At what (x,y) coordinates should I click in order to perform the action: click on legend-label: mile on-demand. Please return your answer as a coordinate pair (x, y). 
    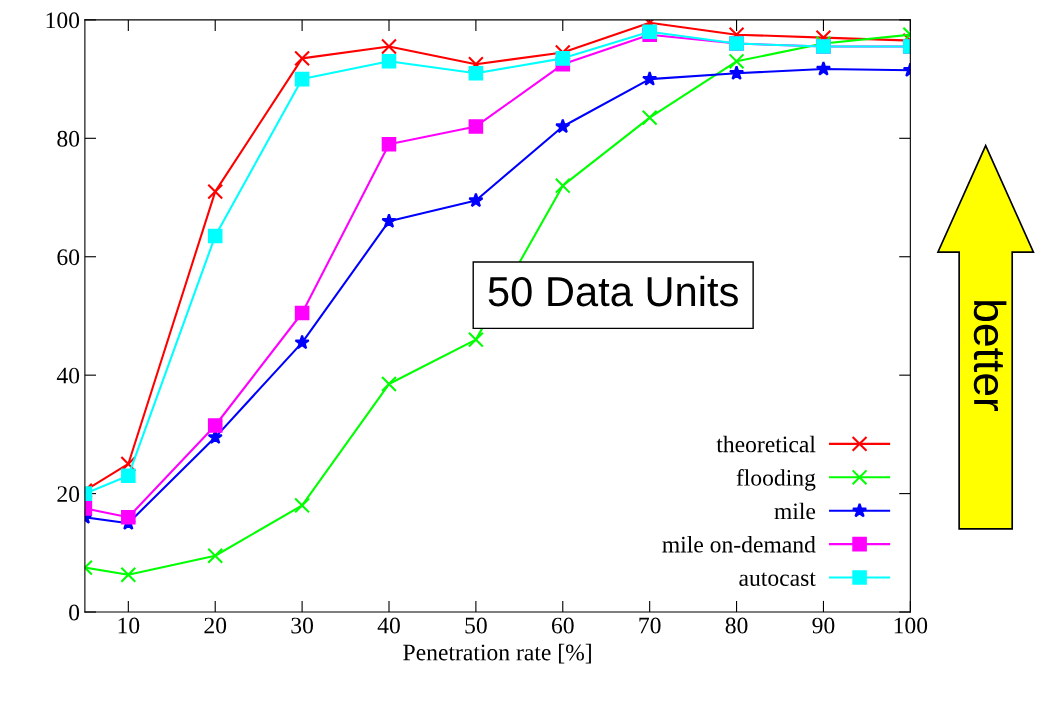
    Looking at the image, I should click on (739, 544).